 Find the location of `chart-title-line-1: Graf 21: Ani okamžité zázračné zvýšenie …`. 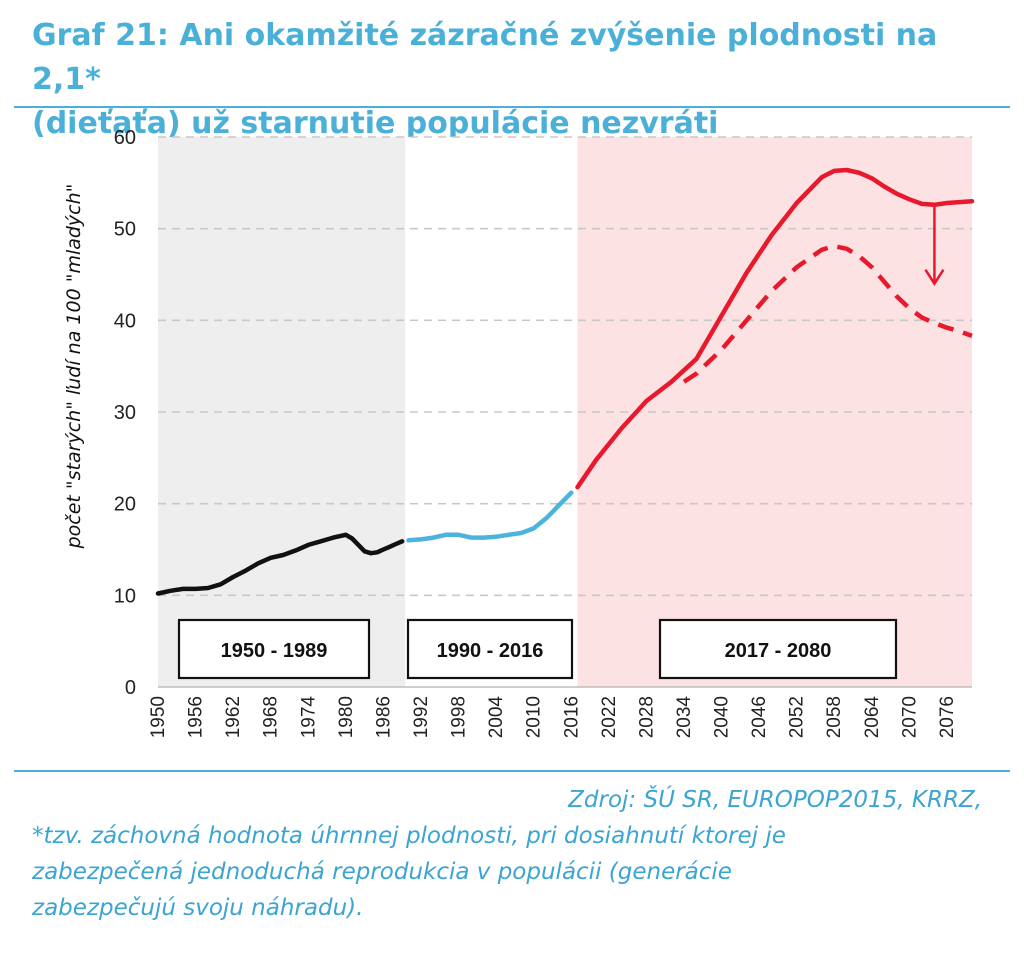

chart-title-line-1: Graf 21: Ani okamžité zázračné zvýšenie … is located at coordinates (485, 57).